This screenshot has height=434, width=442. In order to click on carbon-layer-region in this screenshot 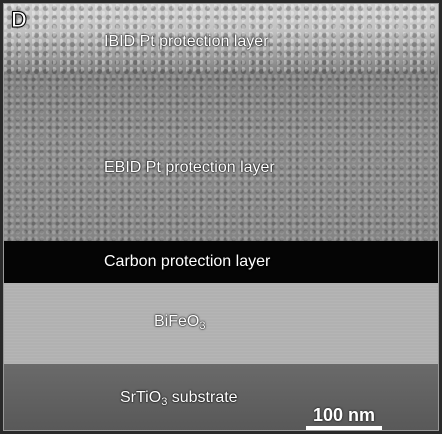, I will do `click(221, 262)`.